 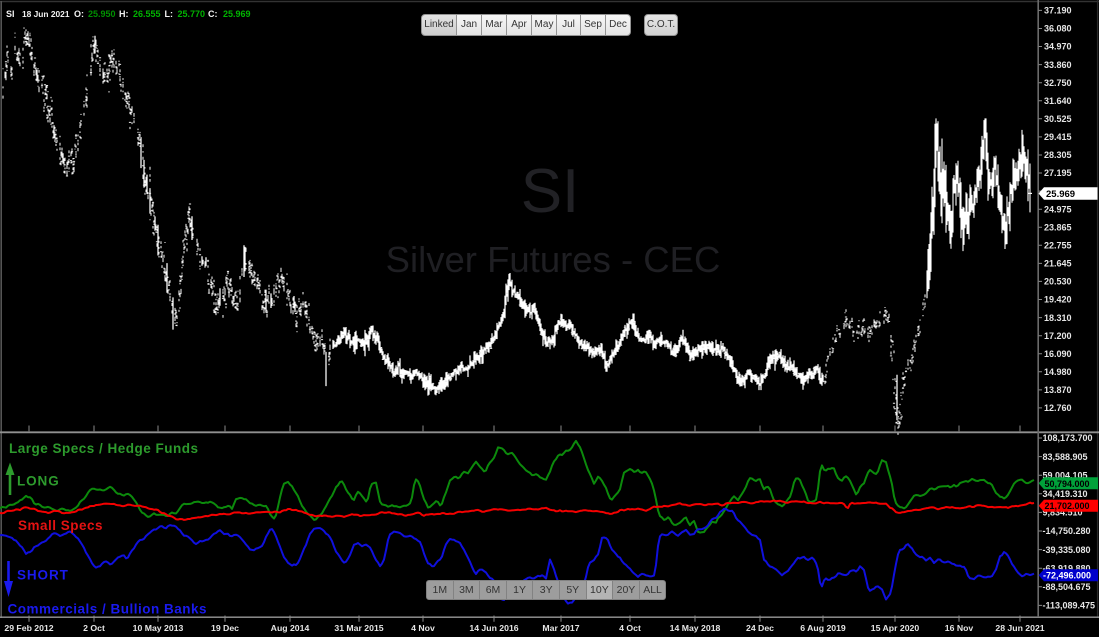 I want to click on svg-text: 37.190, so click(x=1058, y=11).